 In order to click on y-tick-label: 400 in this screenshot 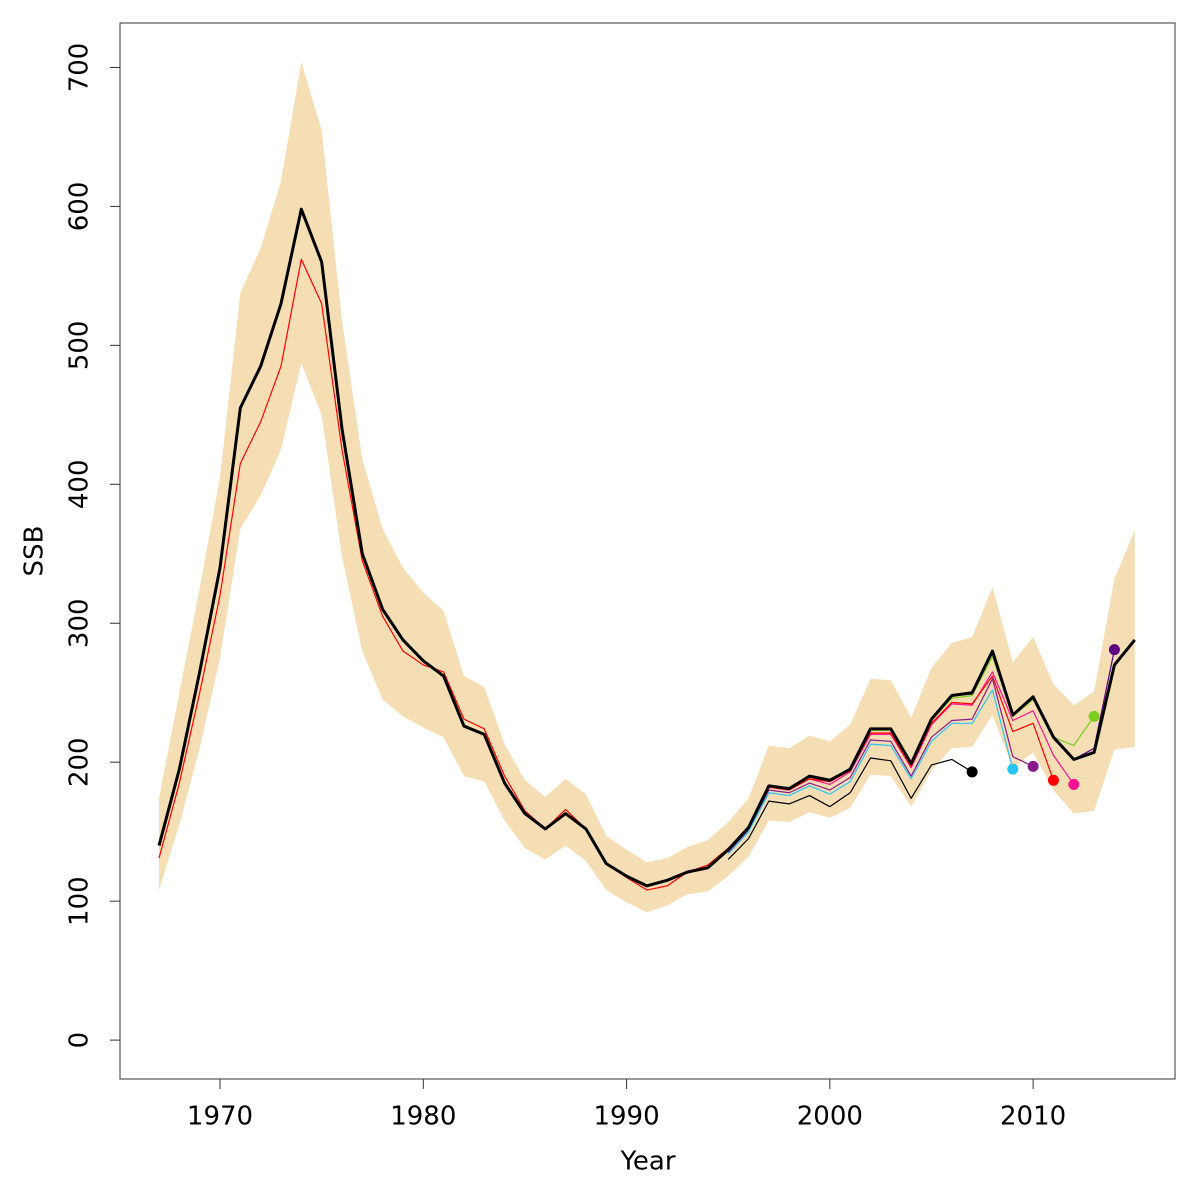, I will do `click(80, 484)`.